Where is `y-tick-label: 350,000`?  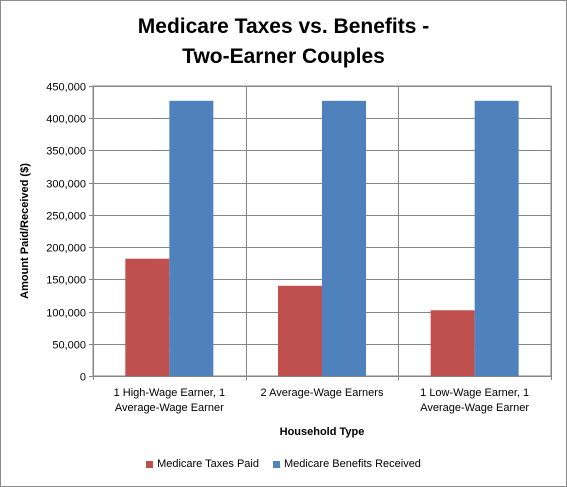
y-tick-label: 350,000 is located at coordinates (66, 152).